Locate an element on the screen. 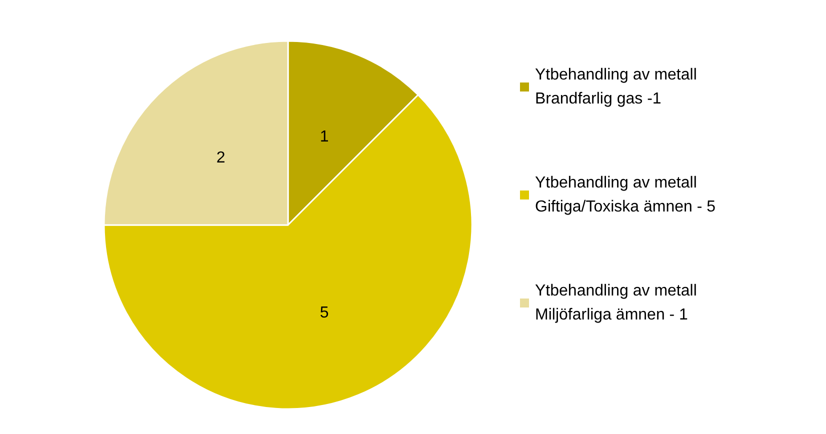 This screenshot has width=826, height=434. legend-label: Ytbehandling av metall Brandfarlig gas -1 is located at coordinates (616, 87).